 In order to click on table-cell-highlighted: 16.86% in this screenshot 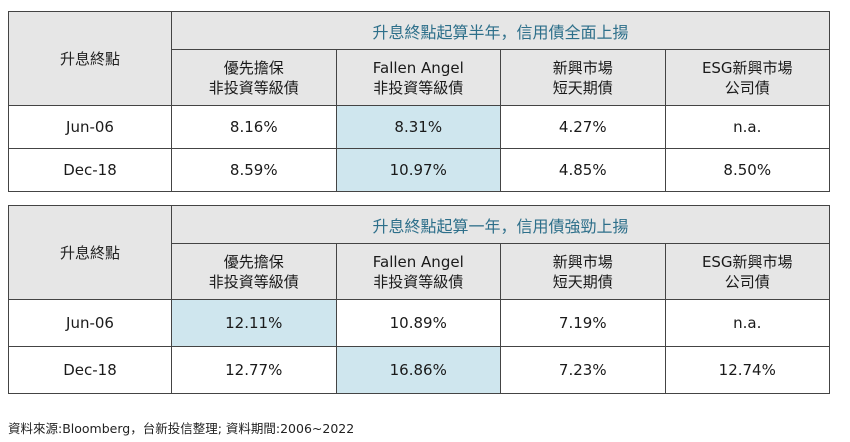, I will do `click(418, 370)`.